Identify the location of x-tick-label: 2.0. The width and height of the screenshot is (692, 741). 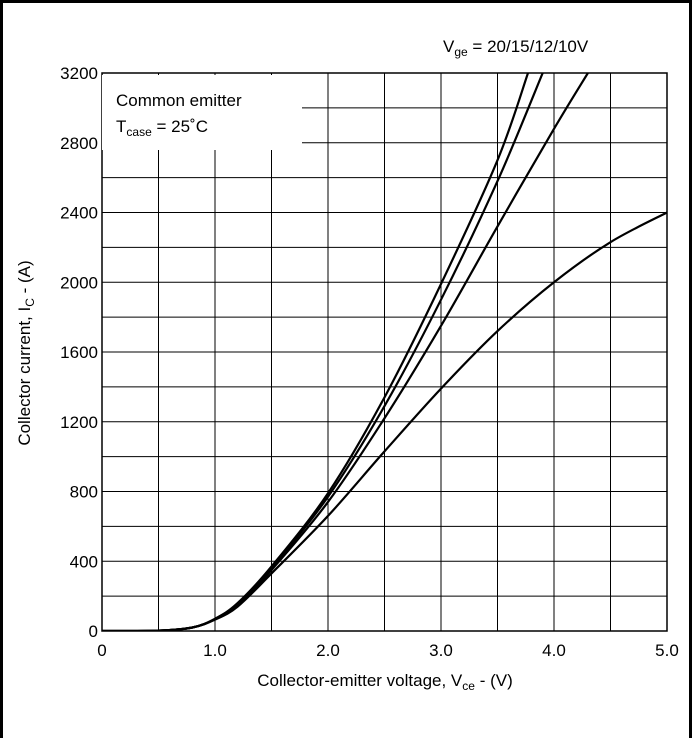
(328, 650).